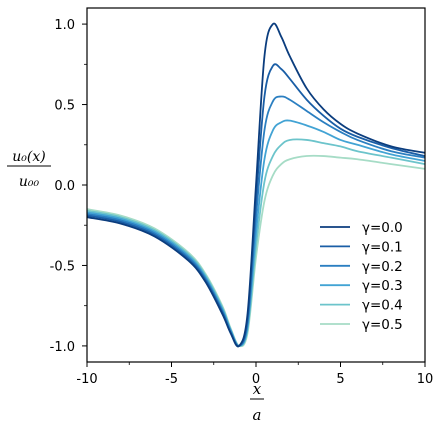  I want to click on legend-label-0: γ=0.0, so click(382, 228).